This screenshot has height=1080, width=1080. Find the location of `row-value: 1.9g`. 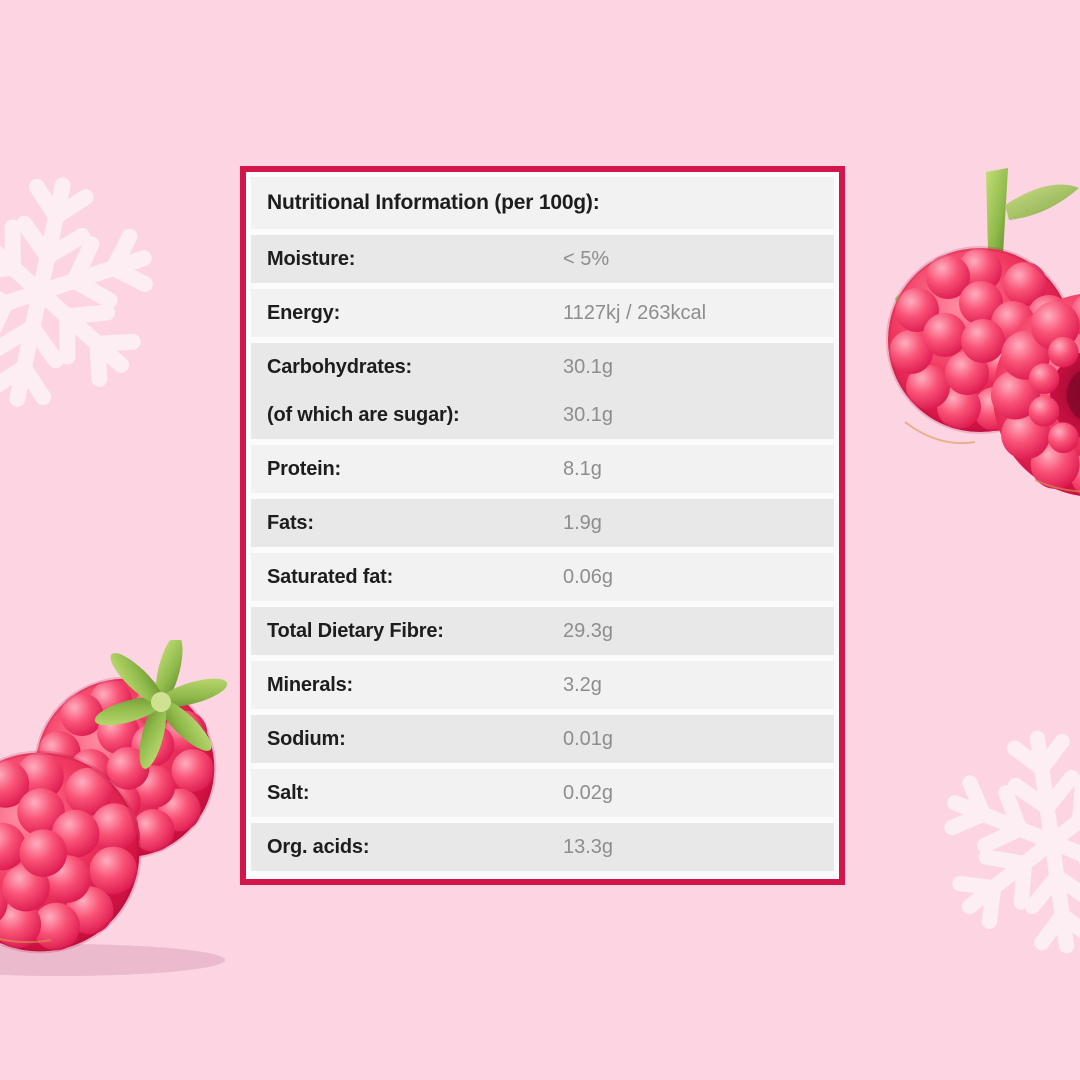

row-value: 1.9g is located at coordinates (582, 522).